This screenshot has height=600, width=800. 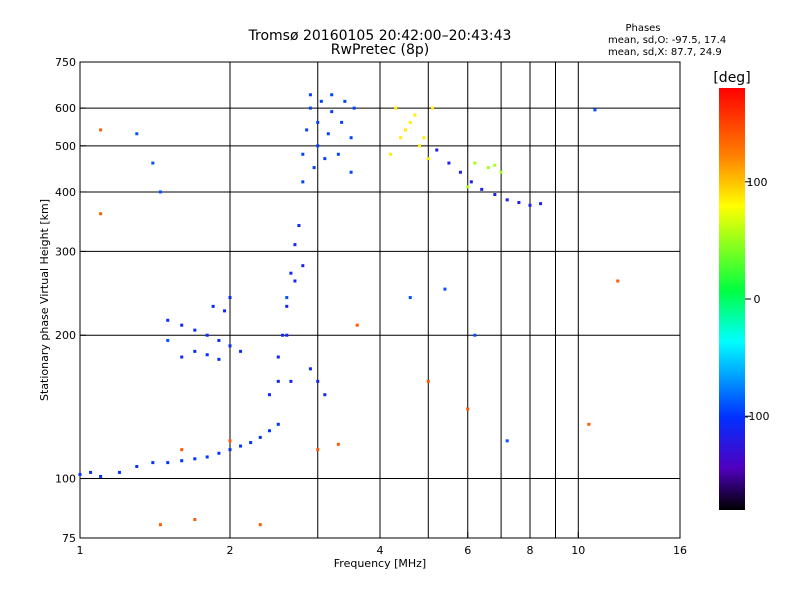 I want to click on colorbar-ticks: 100 0 -100, so click(x=757, y=299).